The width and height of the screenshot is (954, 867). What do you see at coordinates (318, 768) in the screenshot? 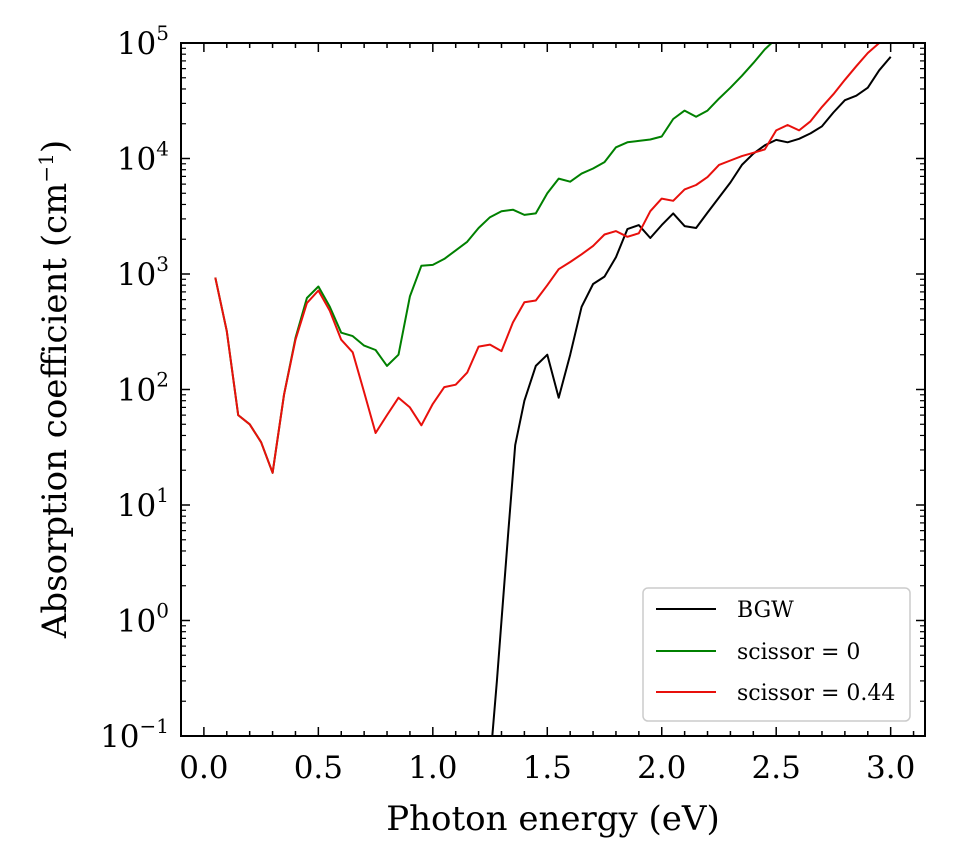
I see `x-tick-label: 0.5` at bounding box center [318, 768].